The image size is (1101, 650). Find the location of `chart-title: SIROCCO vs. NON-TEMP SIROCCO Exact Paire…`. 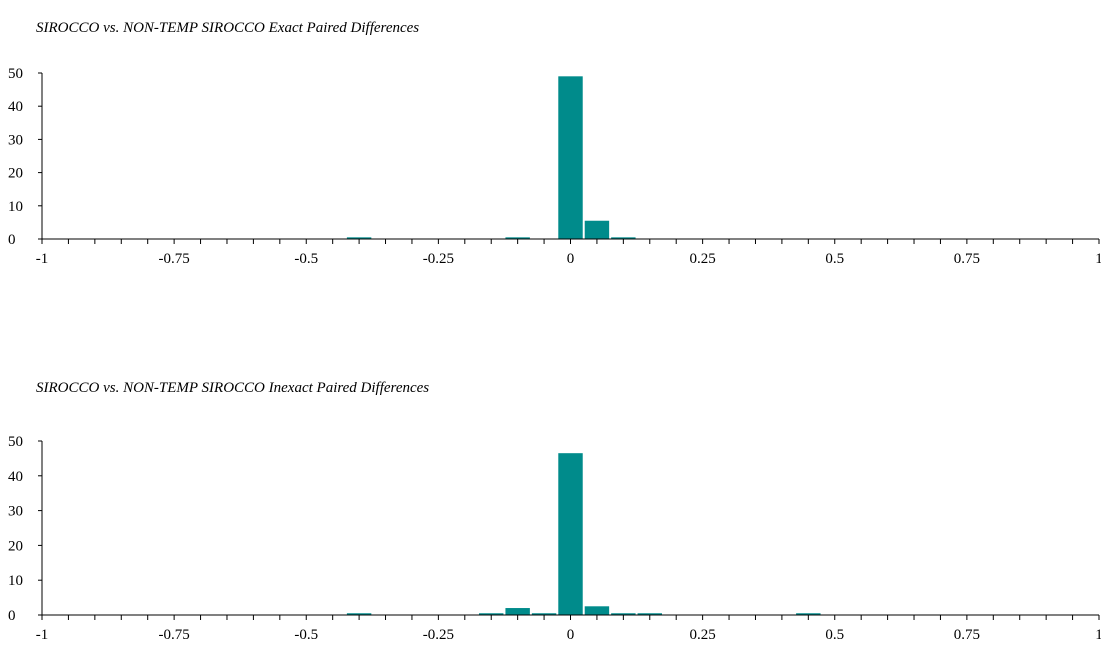

chart-title: SIROCCO vs. NON-TEMP SIROCCO Exact Paire… is located at coordinates (228, 28).